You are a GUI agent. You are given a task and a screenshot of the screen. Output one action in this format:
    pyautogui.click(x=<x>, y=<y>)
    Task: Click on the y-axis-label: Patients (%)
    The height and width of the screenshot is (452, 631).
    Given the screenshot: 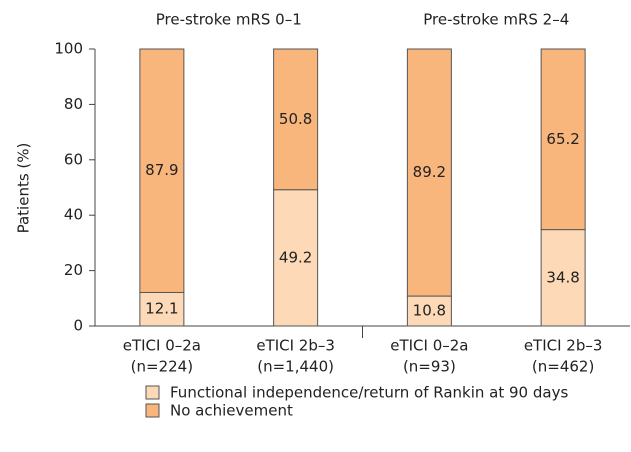 What is the action you would take?
    pyautogui.click(x=24, y=188)
    